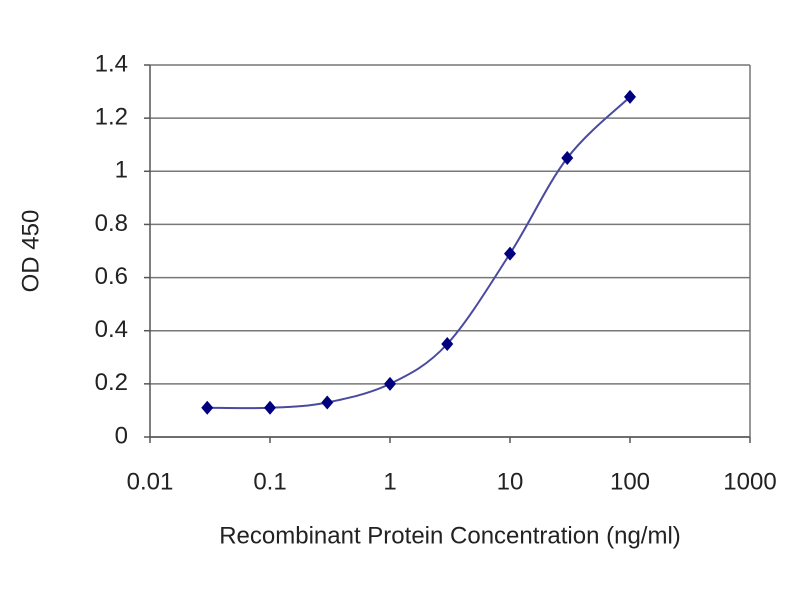 The image size is (800, 600). What do you see at coordinates (630, 481) in the screenshot?
I see `x-tick-label: 100` at bounding box center [630, 481].